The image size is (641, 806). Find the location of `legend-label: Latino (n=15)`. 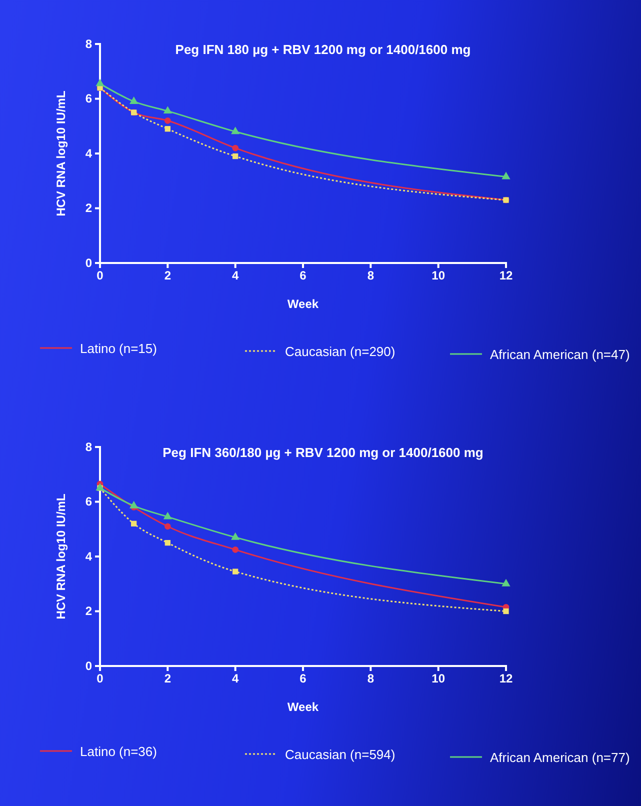

legend-label: Latino (n=15) is located at coordinates (118, 348).